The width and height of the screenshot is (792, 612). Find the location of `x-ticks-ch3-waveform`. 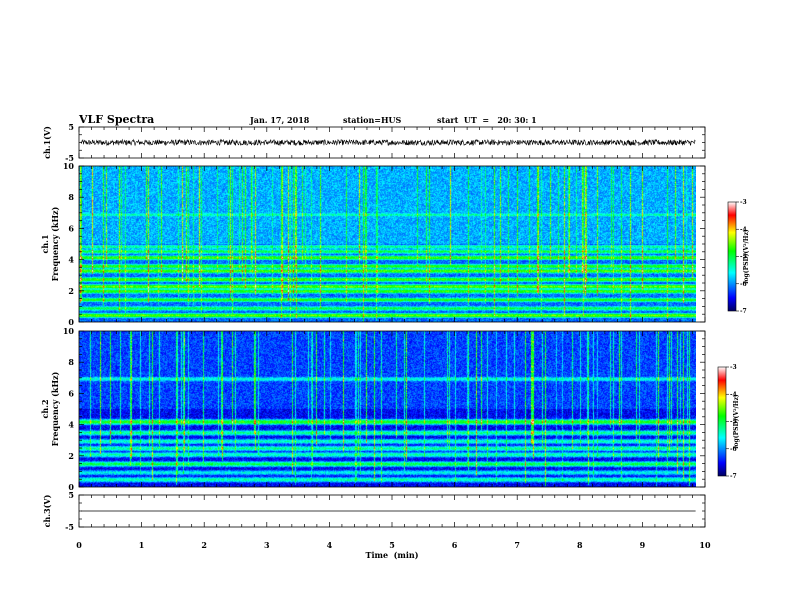

x-ticks-ch3-waveform is located at coordinates (392, 511).